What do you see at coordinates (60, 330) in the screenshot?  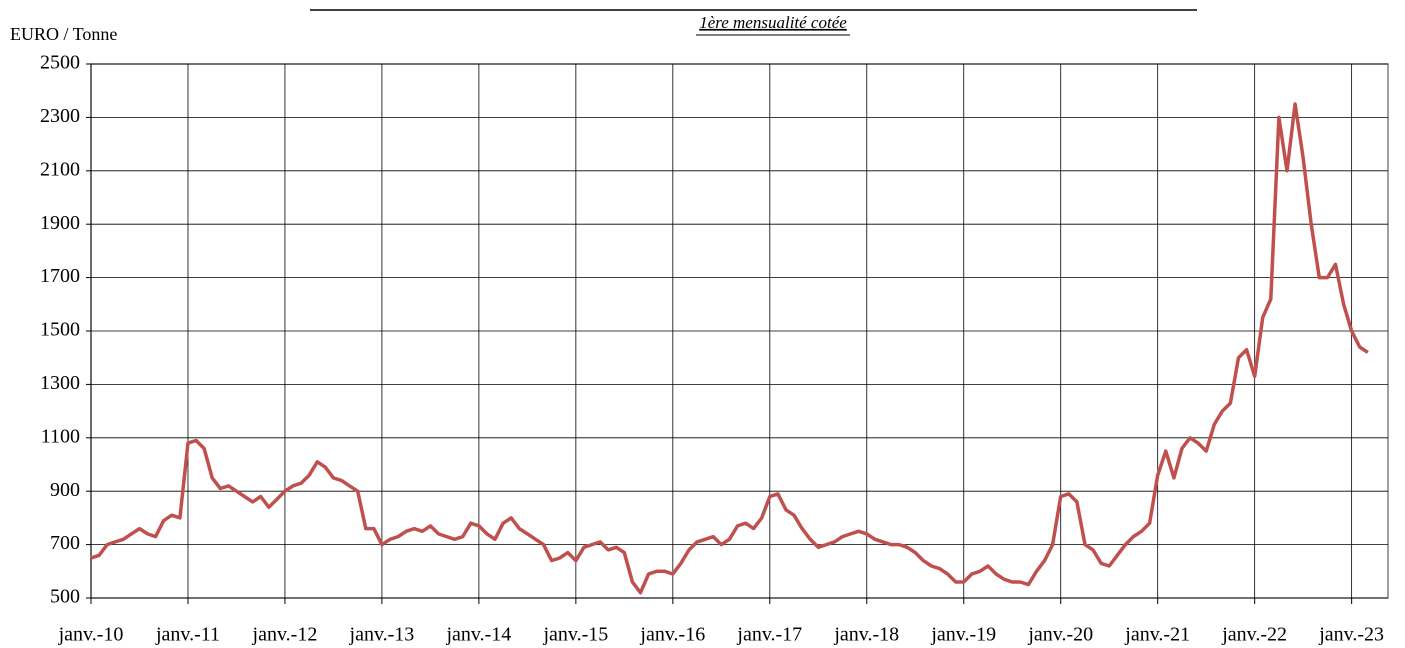 I see `y-tick-label: 1500` at bounding box center [60, 330].